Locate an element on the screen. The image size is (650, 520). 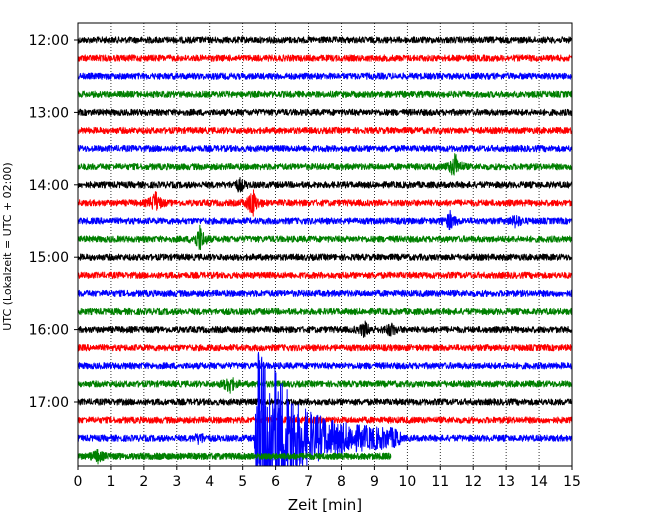
y-axis-ticks: 12:00 13:00 14:00 15:00 16:00 17:00 is located at coordinates (53, 222).